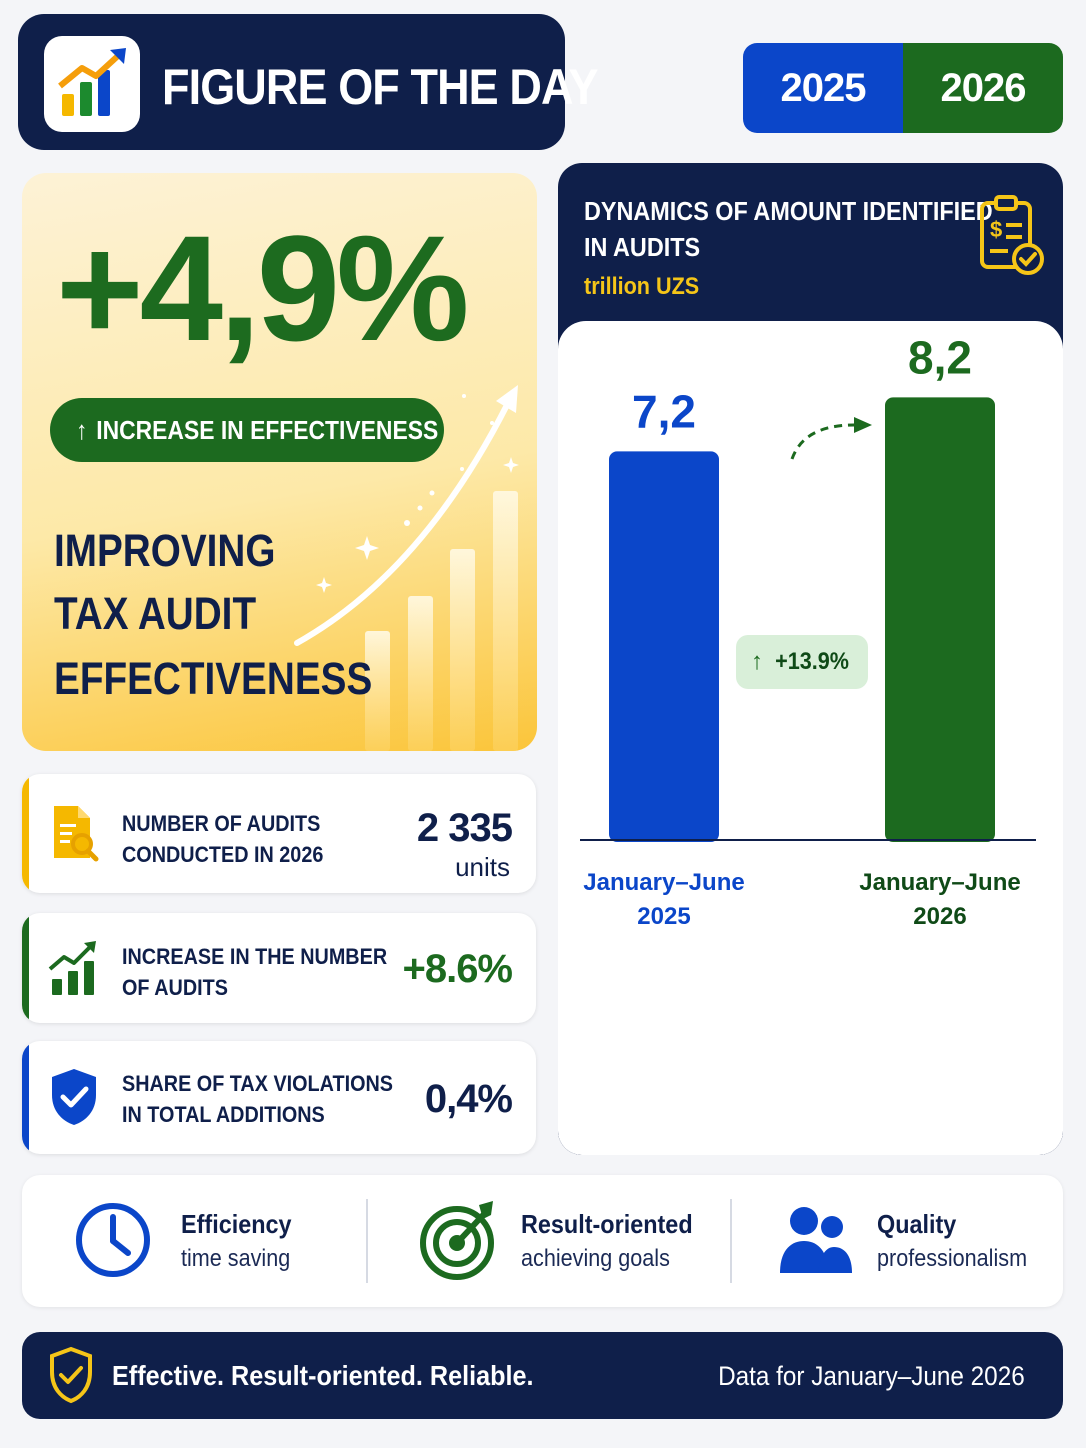  Describe the element at coordinates (222, 839) in the screenshot. I see `stat-label: NUMBER OF AUDITS CONDUCTED IN 2026` at that location.